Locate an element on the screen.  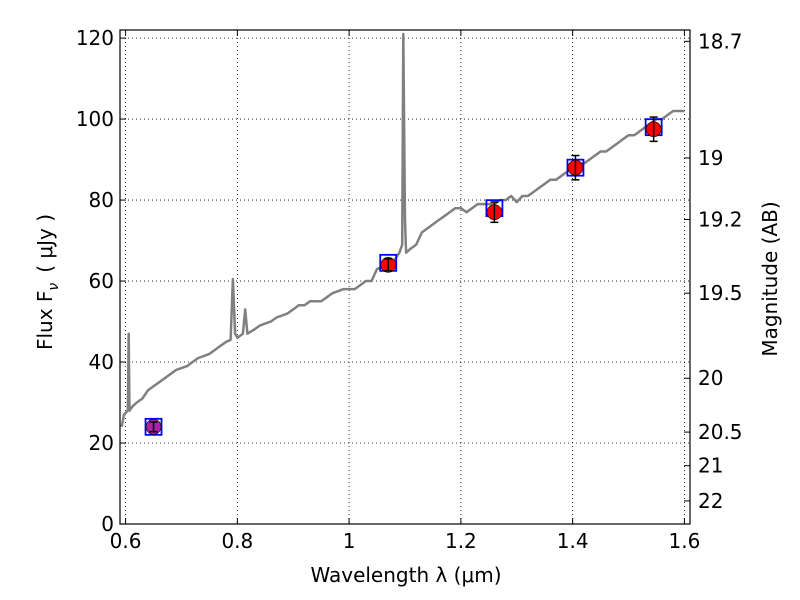
x-axis-label: Wavelength λ (μm) is located at coordinates (405, 575).